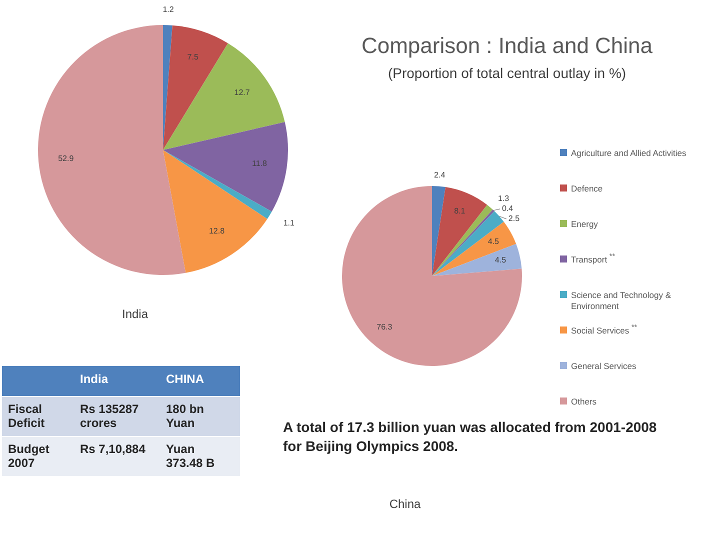 Image resolution: width=720 pixels, height=540 pixels. What do you see at coordinates (507, 73) in the screenshot?
I see `chart-subtitle: (Proportion of total central outlay in %)` at bounding box center [507, 73].